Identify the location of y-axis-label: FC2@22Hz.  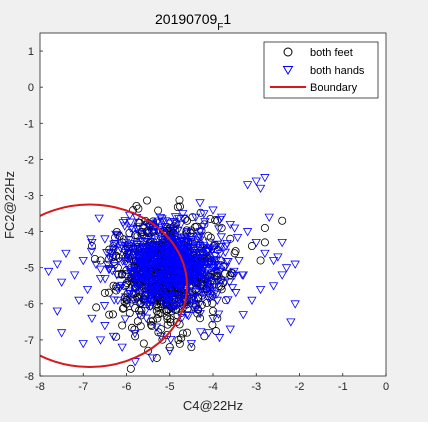
(9, 205).